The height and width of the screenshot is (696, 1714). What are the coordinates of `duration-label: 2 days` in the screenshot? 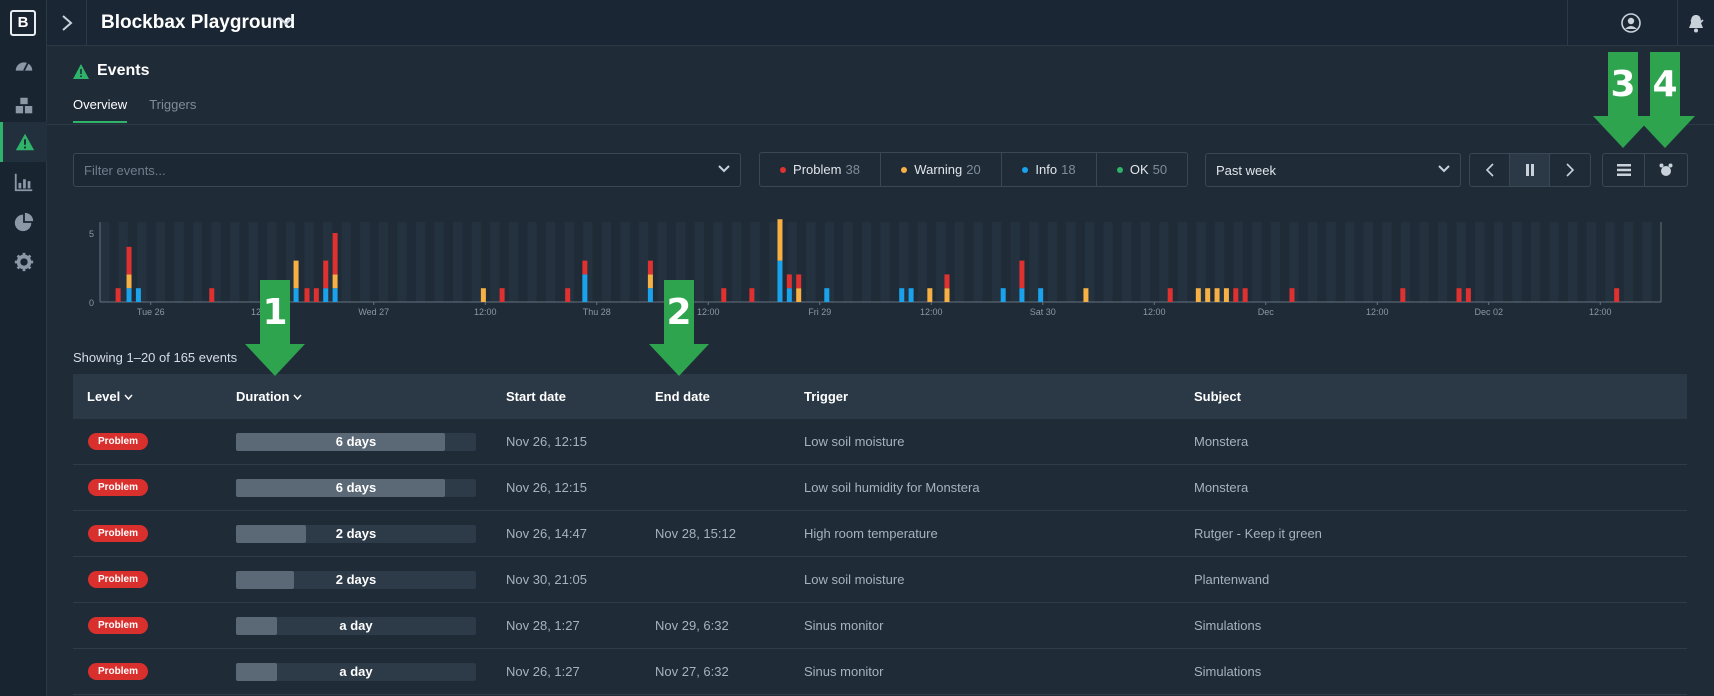 It's located at (356, 533).